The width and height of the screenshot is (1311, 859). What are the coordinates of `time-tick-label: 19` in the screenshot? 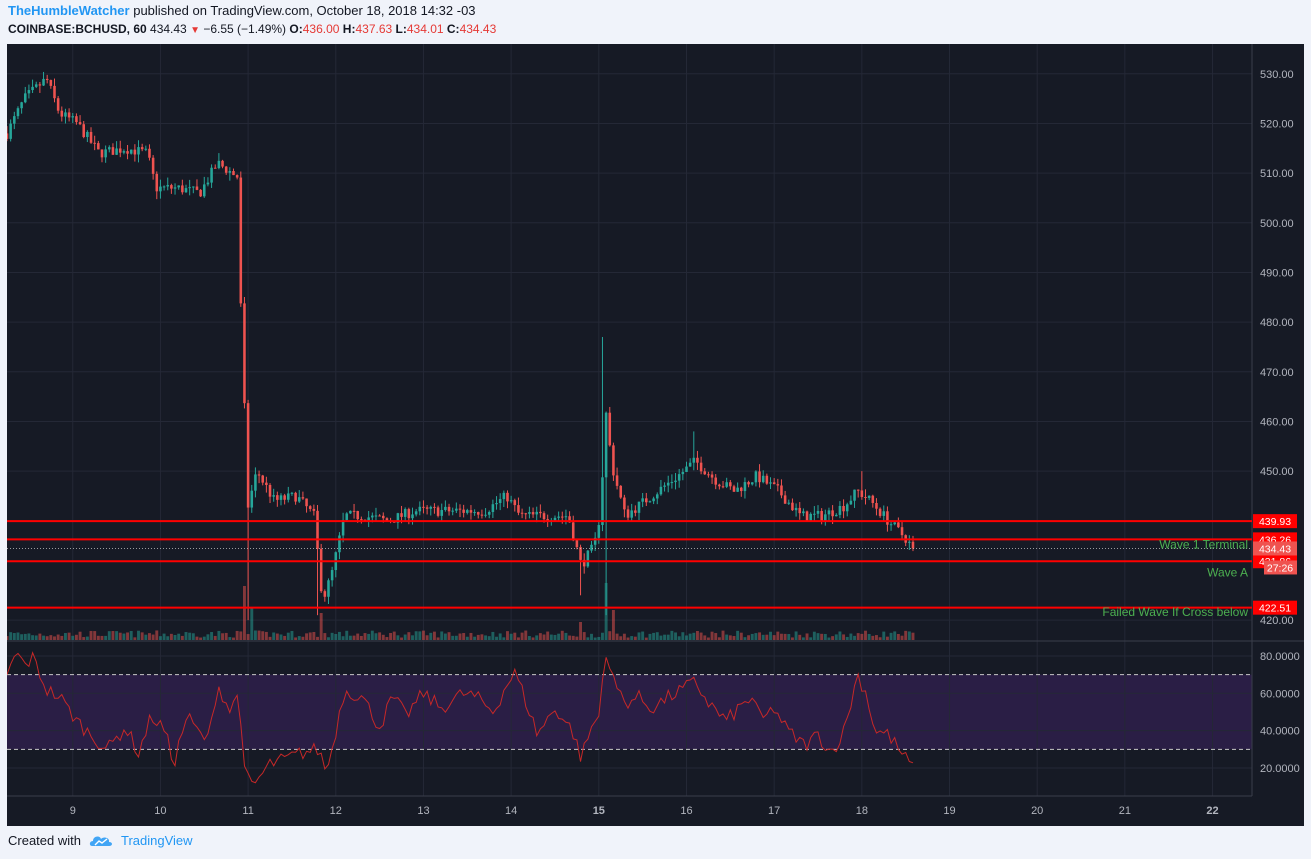 It's located at (949, 811).